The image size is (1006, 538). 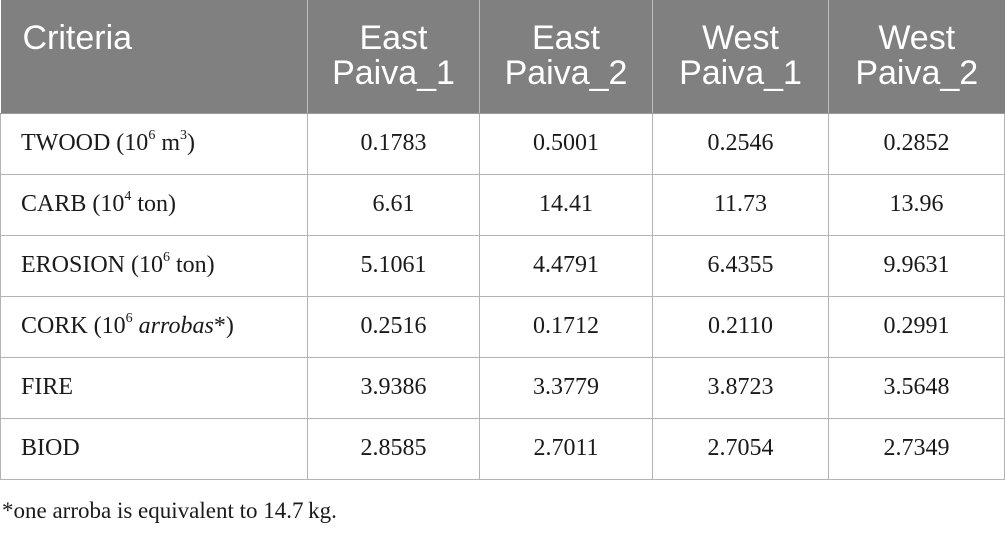 What do you see at coordinates (740, 388) in the screenshot?
I see `table-cell: 3.8723` at bounding box center [740, 388].